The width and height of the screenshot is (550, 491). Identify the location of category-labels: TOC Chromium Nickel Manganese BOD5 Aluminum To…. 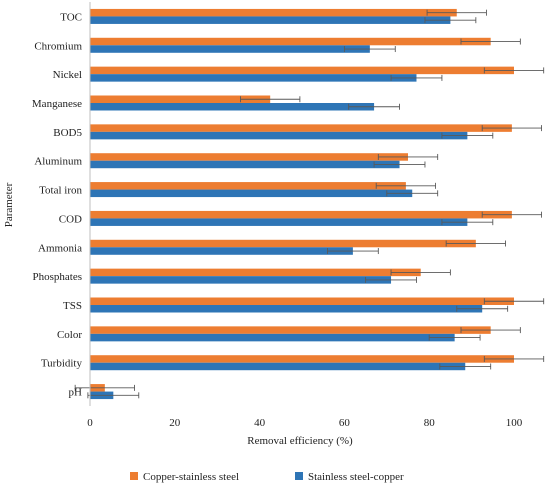
(57, 204).